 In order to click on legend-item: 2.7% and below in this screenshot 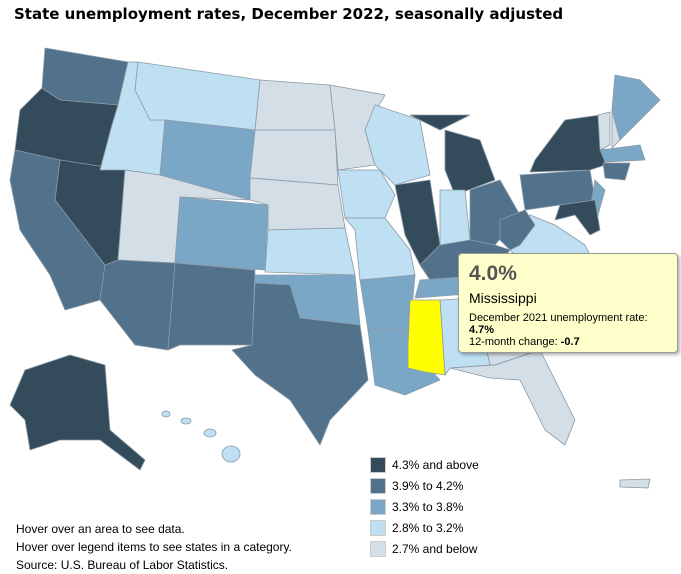, I will do `click(424, 548)`.